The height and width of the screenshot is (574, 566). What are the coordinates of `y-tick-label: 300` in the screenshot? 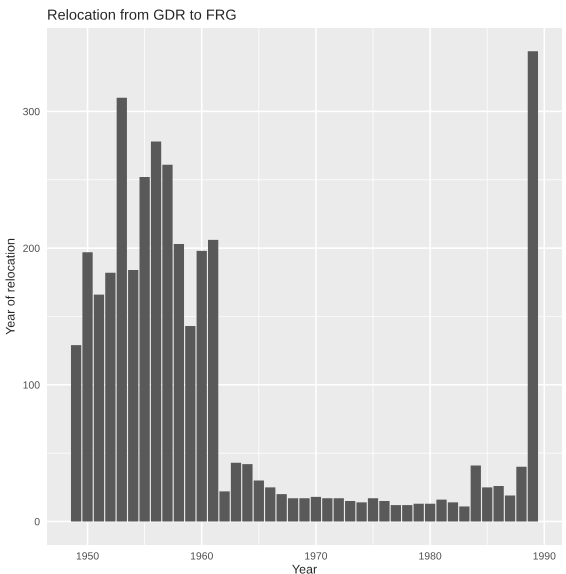 It's located at (31, 112).